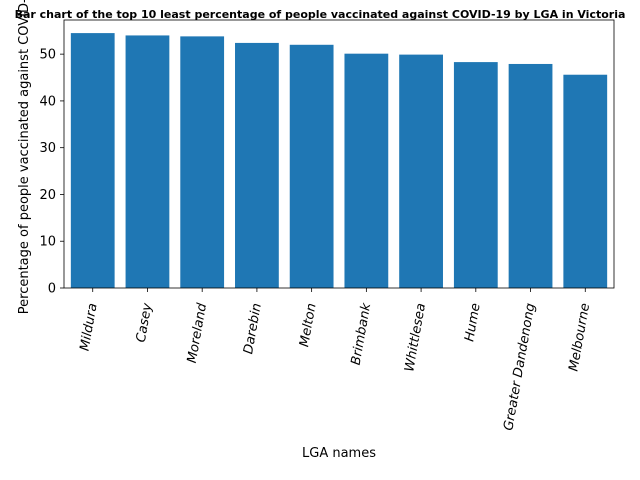  What do you see at coordinates (145, 323) in the screenshot?
I see `x-tick-label: Casey` at bounding box center [145, 323].